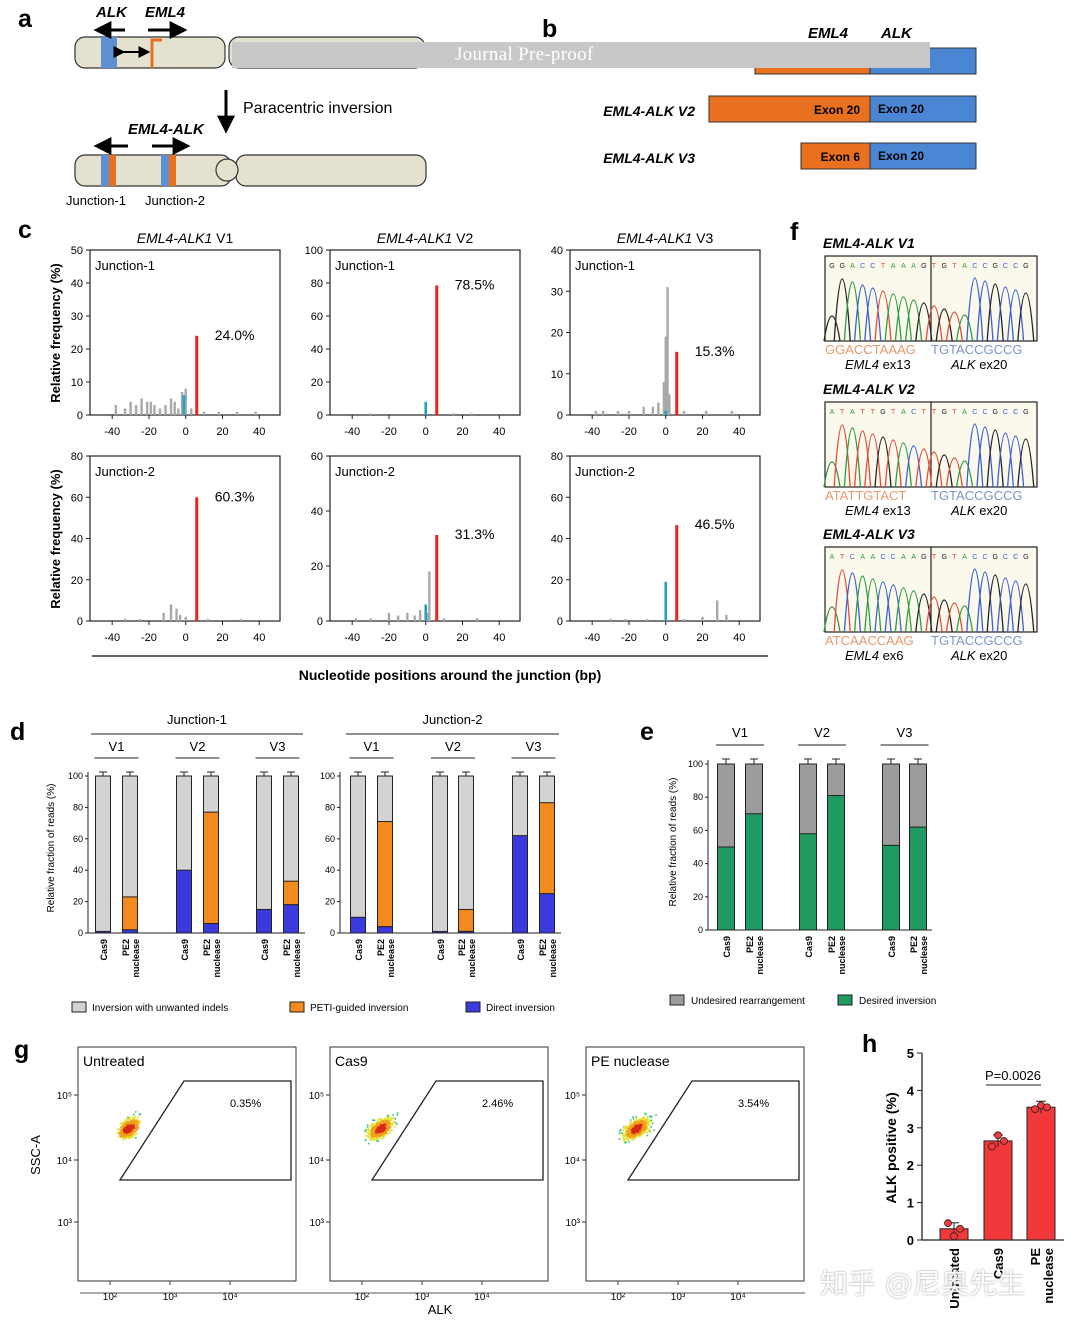 The width and height of the screenshot is (1080, 1330). What do you see at coordinates (316, 1161) in the screenshot?
I see `y-tick-label: 10⁴` at bounding box center [316, 1161].